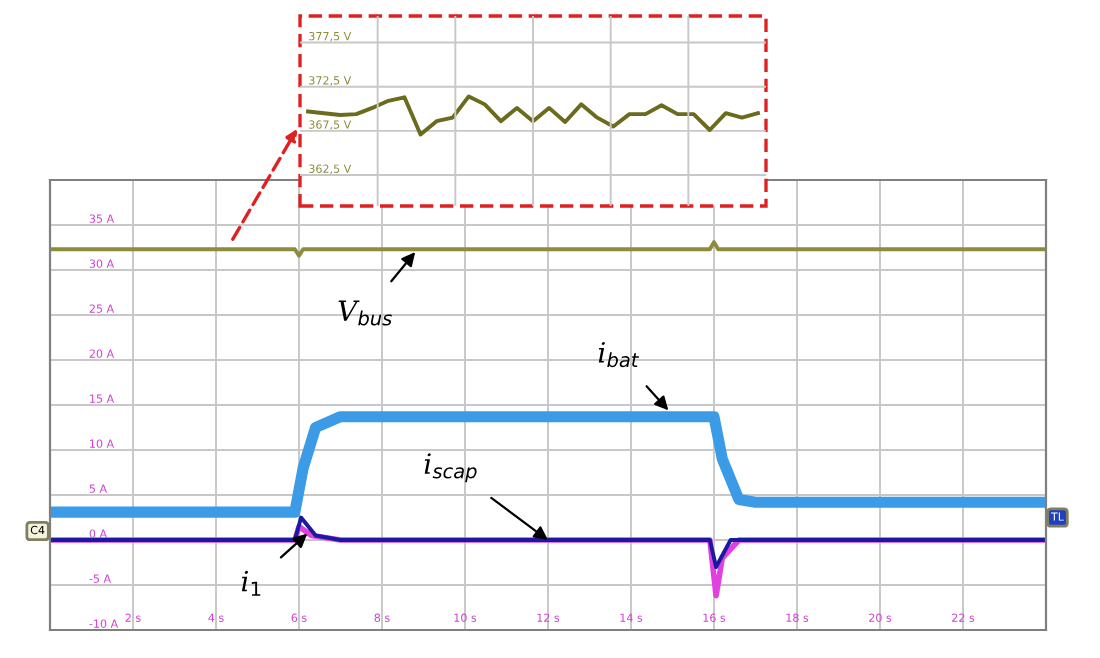 The width and height of the screenshot is (1100, 658). What do you see at coordinates (365, 313) in the screenshot?
I see `annotation: V$_{bus}$` at bounding box center [365, 313].